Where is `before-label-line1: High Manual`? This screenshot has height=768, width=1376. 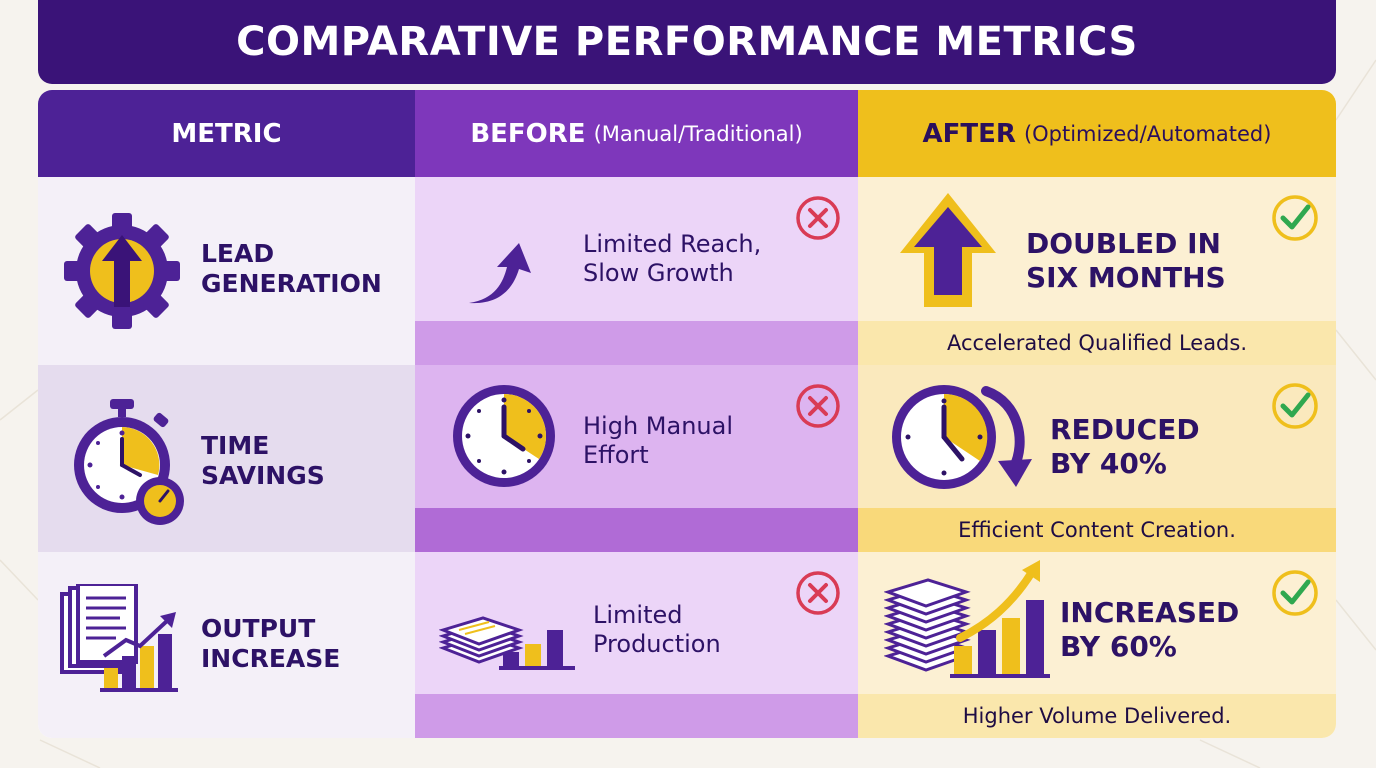
before-label-line1: High Manual is located at coordinates (658, 426).